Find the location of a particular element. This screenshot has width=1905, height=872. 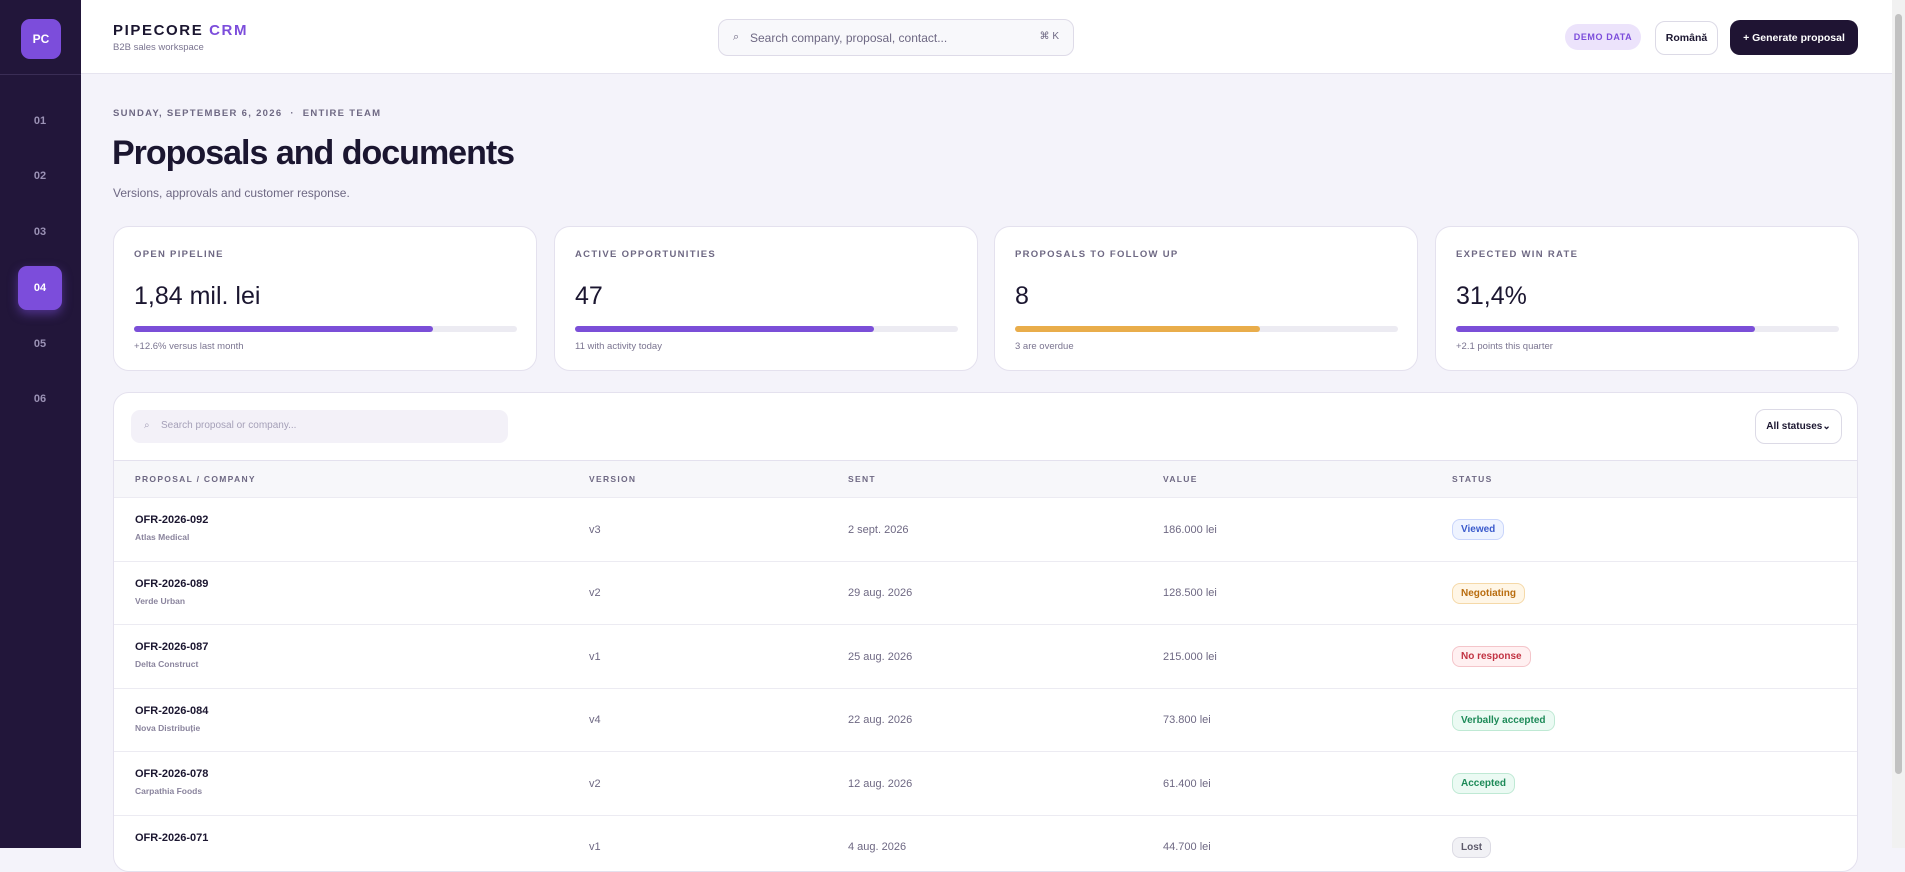

company: Delta Construct is located at coordinates (171, 664).